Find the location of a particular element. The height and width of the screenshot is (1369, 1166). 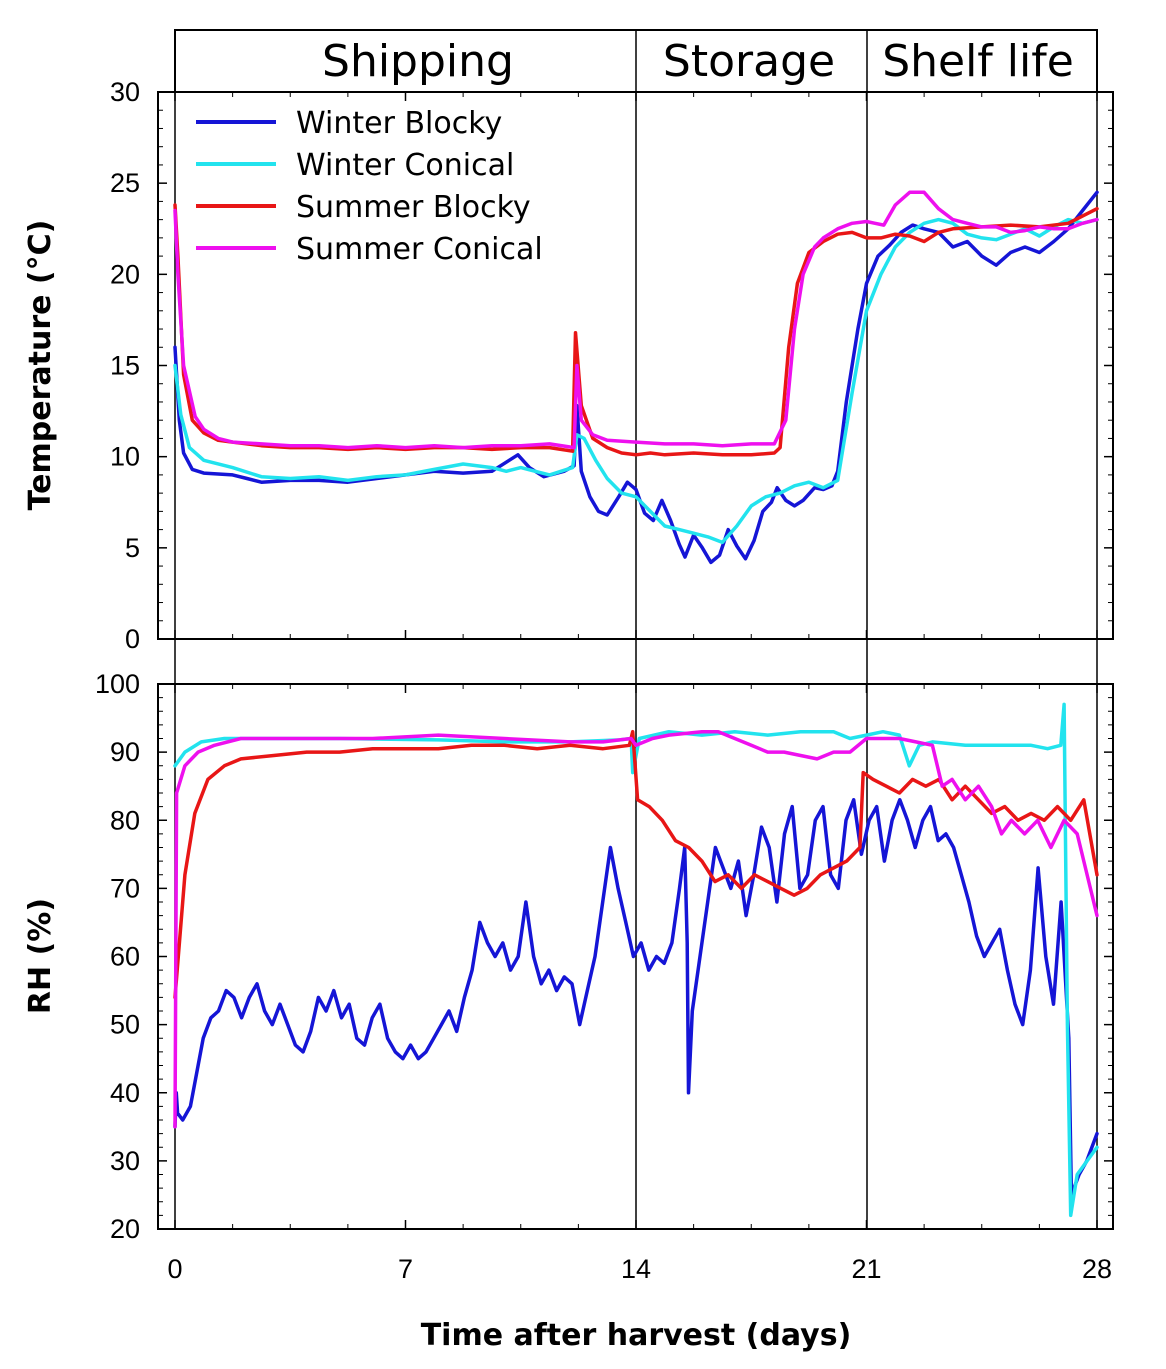

phase-label-shipping: Shipping is located at coordinates (418, 61).